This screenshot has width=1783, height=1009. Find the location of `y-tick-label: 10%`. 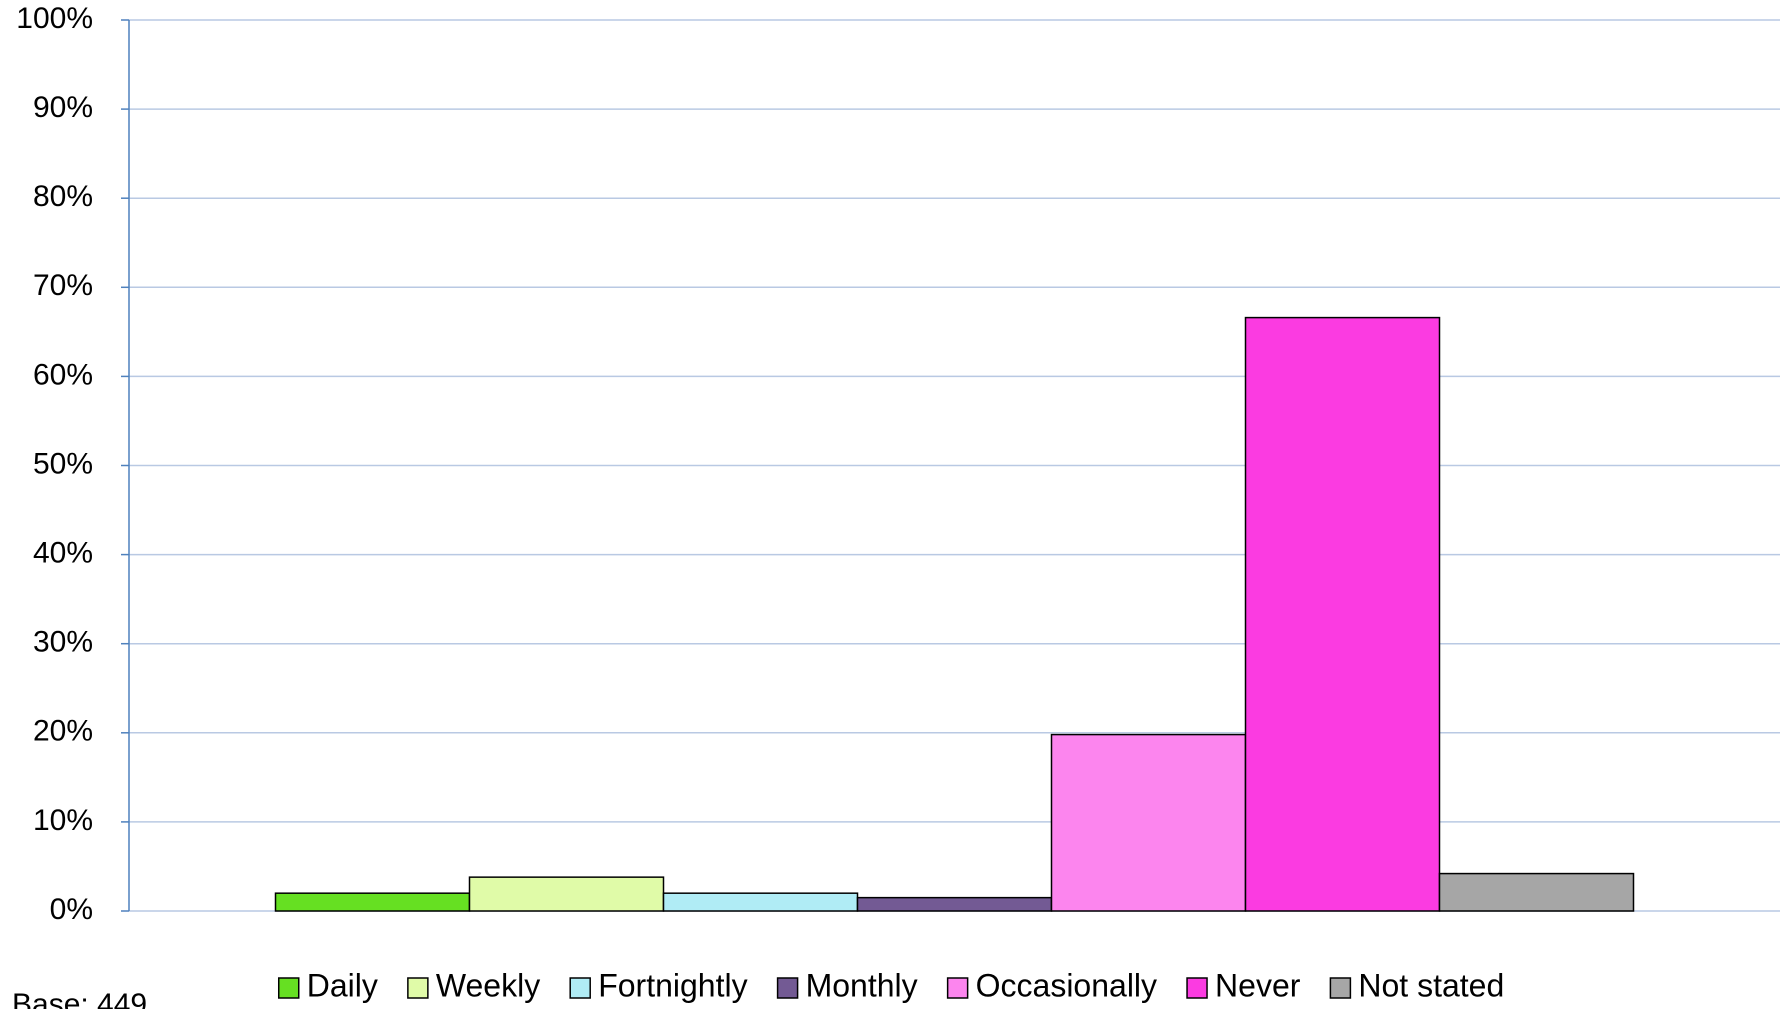

y-tick-label: 10% is located at coordinates (63, 820).